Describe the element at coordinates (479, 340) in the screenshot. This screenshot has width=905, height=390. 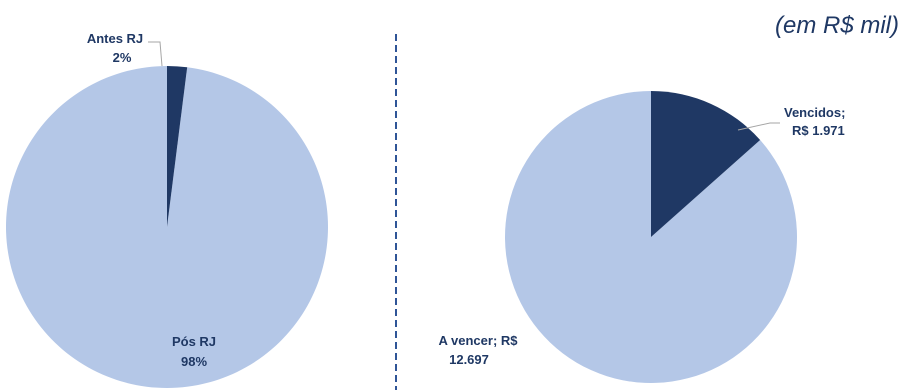
I see `label-a-vencer: A vencer; R$` at that location.